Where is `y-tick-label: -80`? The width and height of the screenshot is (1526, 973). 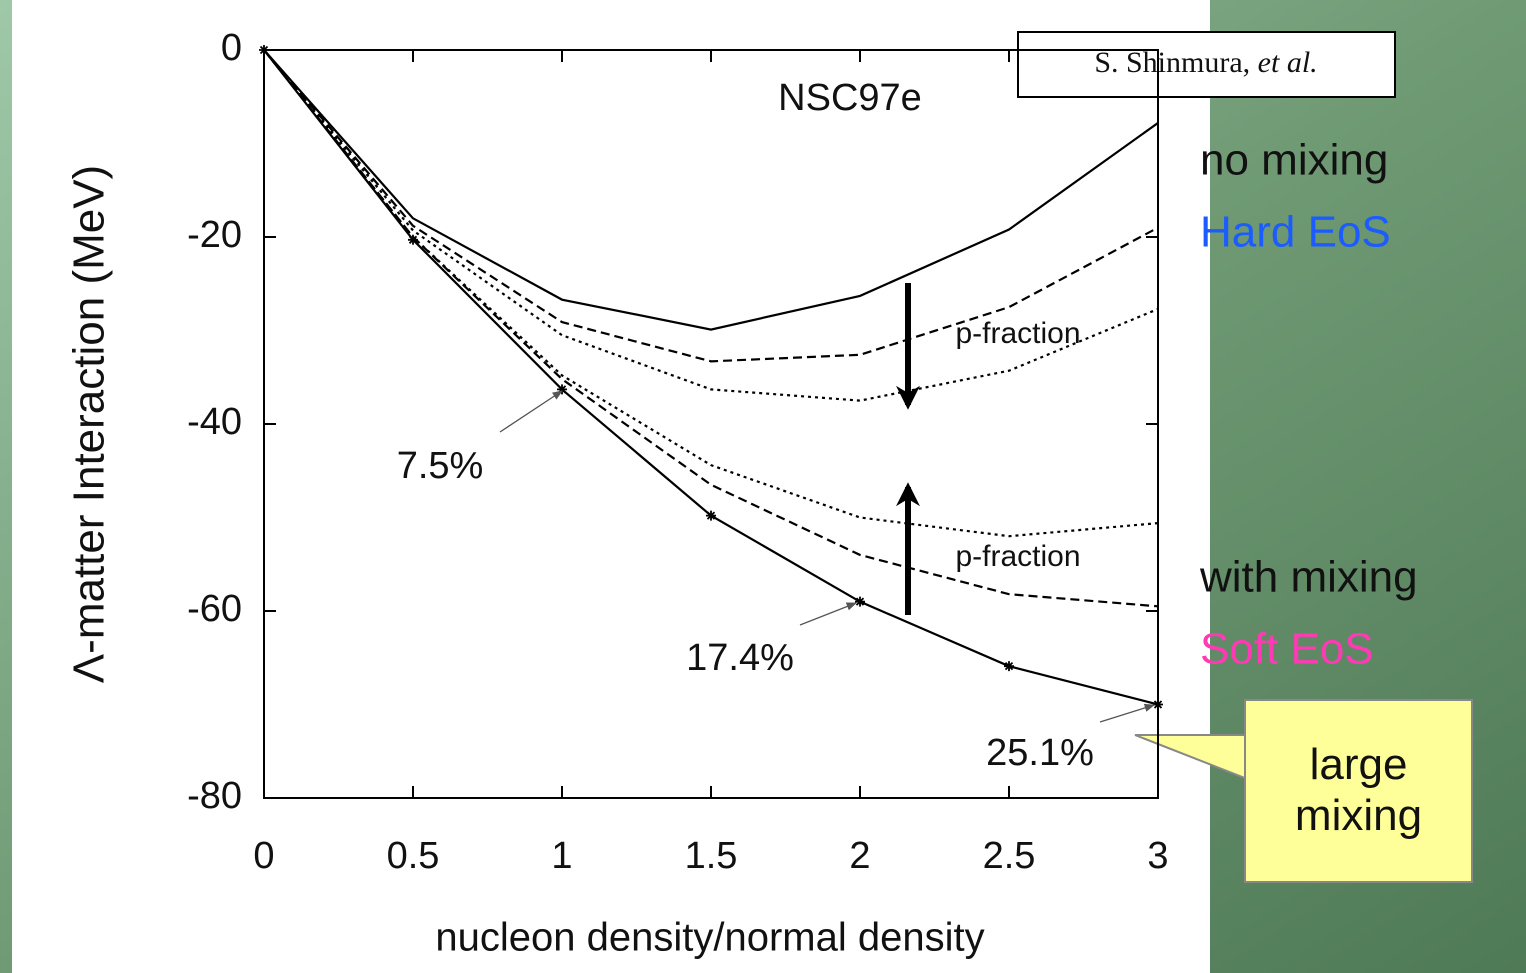
y-tick-label: -80 is located at coordinates (214, 796).